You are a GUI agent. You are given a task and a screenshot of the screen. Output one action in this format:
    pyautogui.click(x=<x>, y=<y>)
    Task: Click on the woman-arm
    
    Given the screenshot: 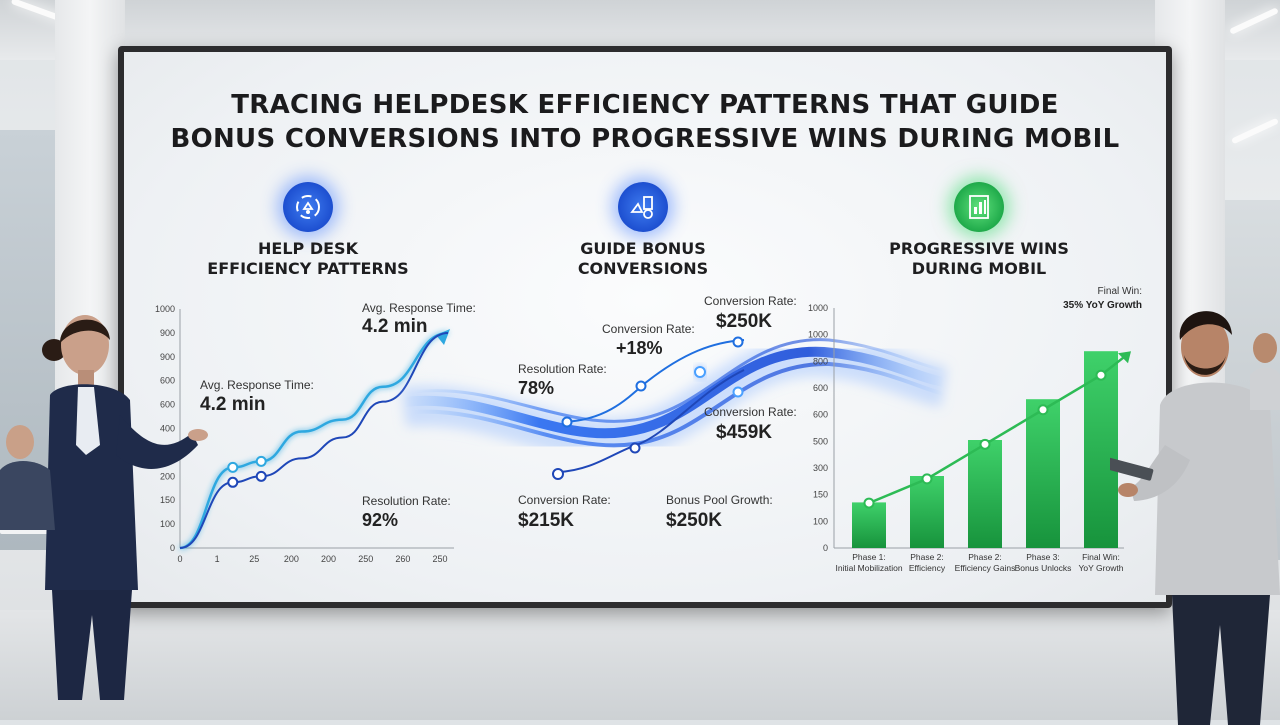 What is the action you would take?
    pyautogui.click(x=157, y=442)
    